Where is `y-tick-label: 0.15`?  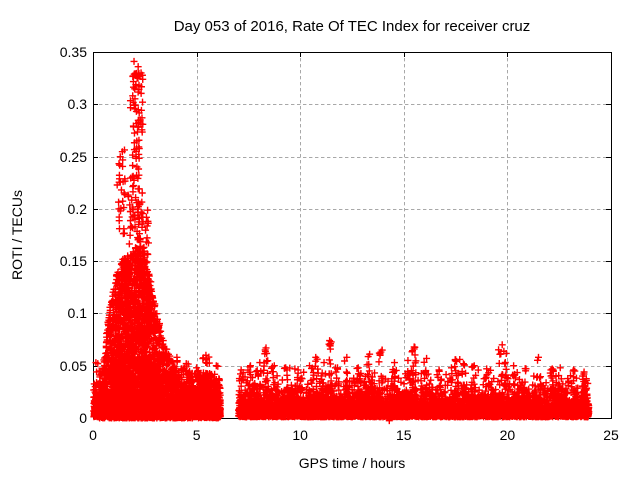 y-tick-label: 0.15 is located at coordinates (73, 261).